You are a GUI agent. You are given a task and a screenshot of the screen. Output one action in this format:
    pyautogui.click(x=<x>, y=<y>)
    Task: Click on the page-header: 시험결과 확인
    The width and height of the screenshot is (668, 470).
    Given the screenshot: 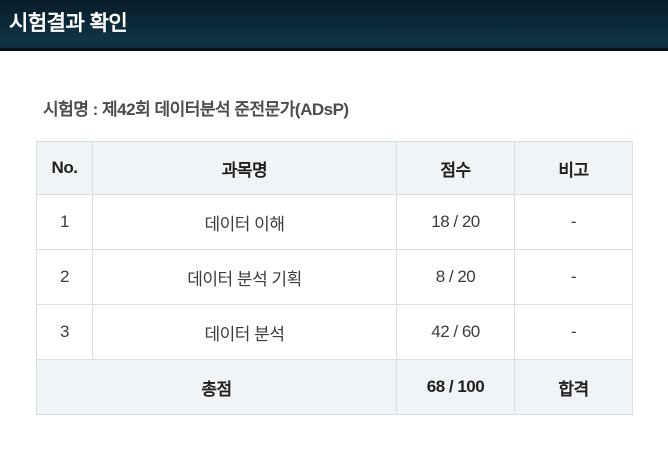 What is the action you would take?
    pyautogui.click(x=334, y=25)
    